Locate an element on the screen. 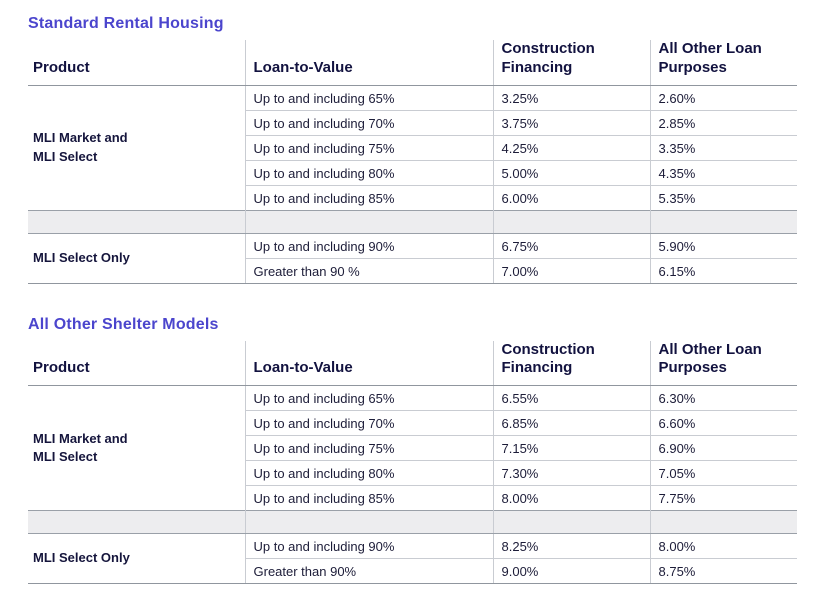 The width and height of the screenshot is (822, 615). table-row: Greater than 90 % 7.00% 6.15% is located at coordinates (412, 271).